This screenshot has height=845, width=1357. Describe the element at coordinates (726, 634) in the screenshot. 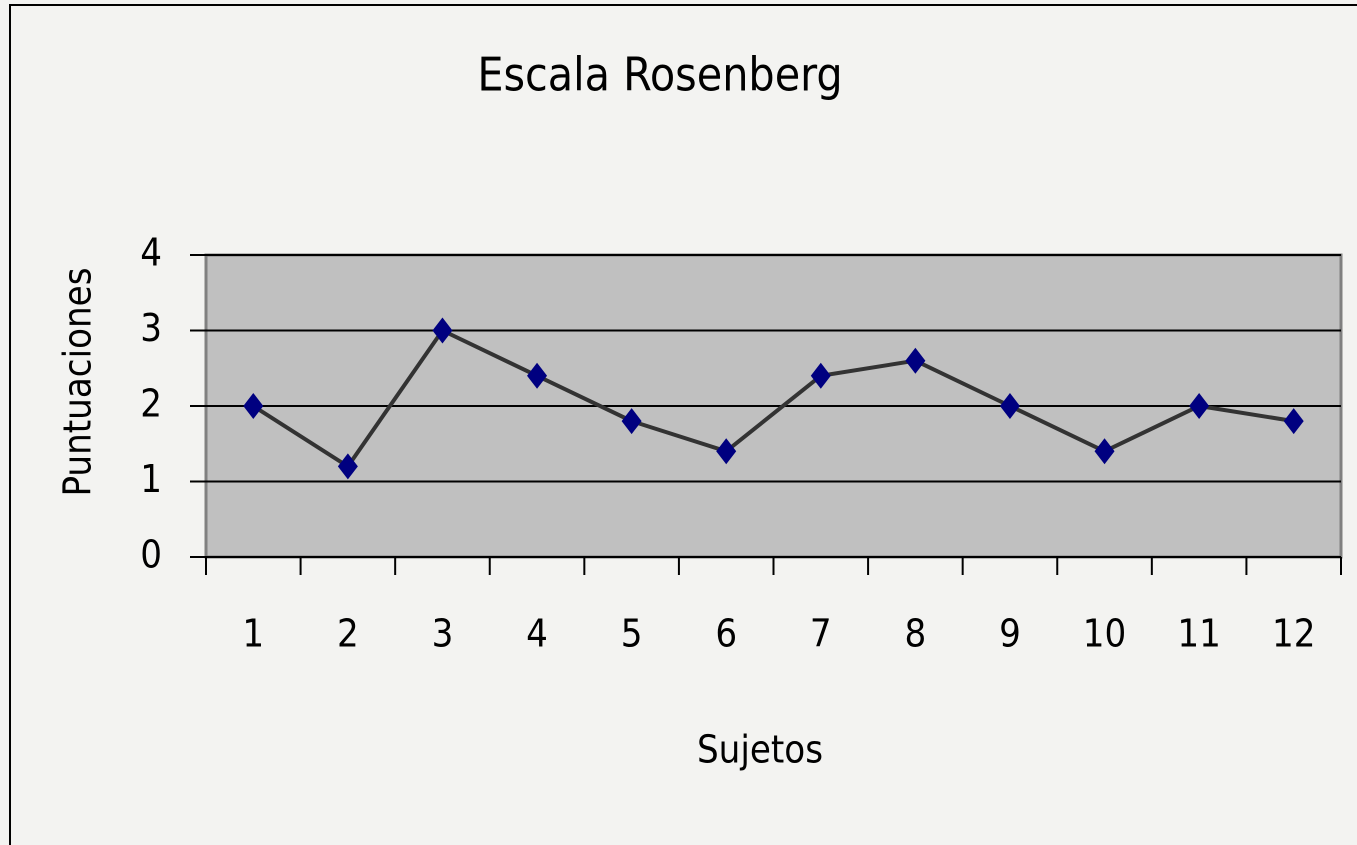

I see `x-tick-label: 6` at that location.